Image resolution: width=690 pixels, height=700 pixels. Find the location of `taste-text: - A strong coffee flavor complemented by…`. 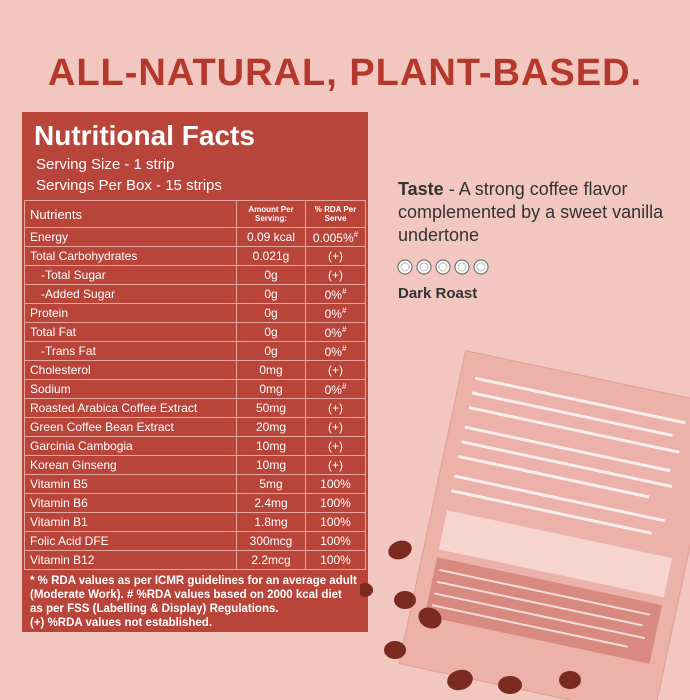

taste-text: - A strong coffee flavor complemented by… is located at coordinates (531, 212).